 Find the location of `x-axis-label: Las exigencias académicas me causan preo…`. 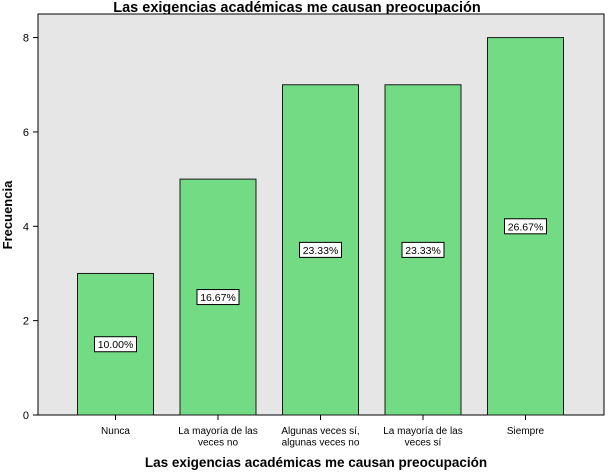

x-axis-label: Las exigencias académicas me causan preo… is located at coordinates (316, 462).